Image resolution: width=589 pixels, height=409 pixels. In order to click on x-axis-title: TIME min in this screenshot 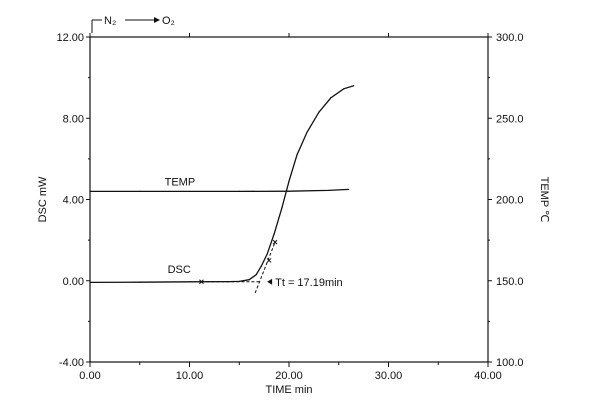, I will do `click(288, 390)`.